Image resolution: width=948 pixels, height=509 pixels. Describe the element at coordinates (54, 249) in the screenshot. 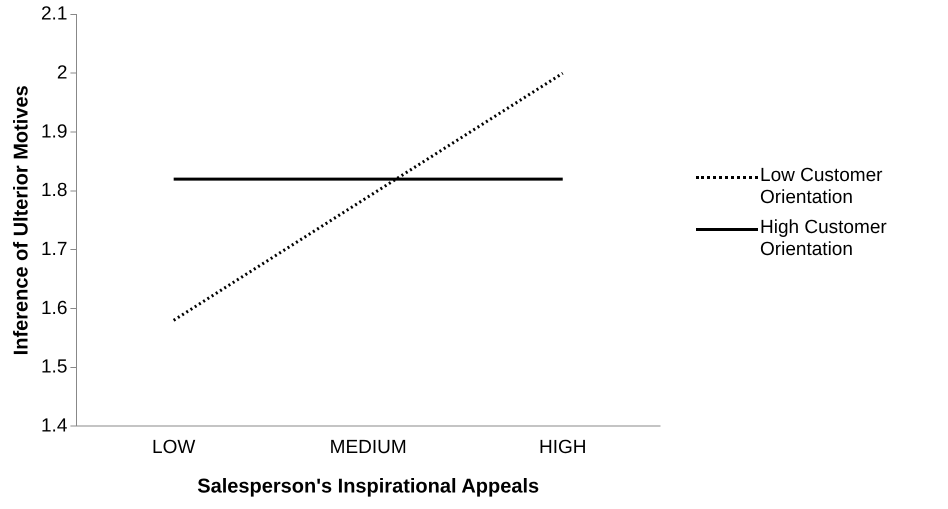

I see `y-tick-label: 1.7` at that location.